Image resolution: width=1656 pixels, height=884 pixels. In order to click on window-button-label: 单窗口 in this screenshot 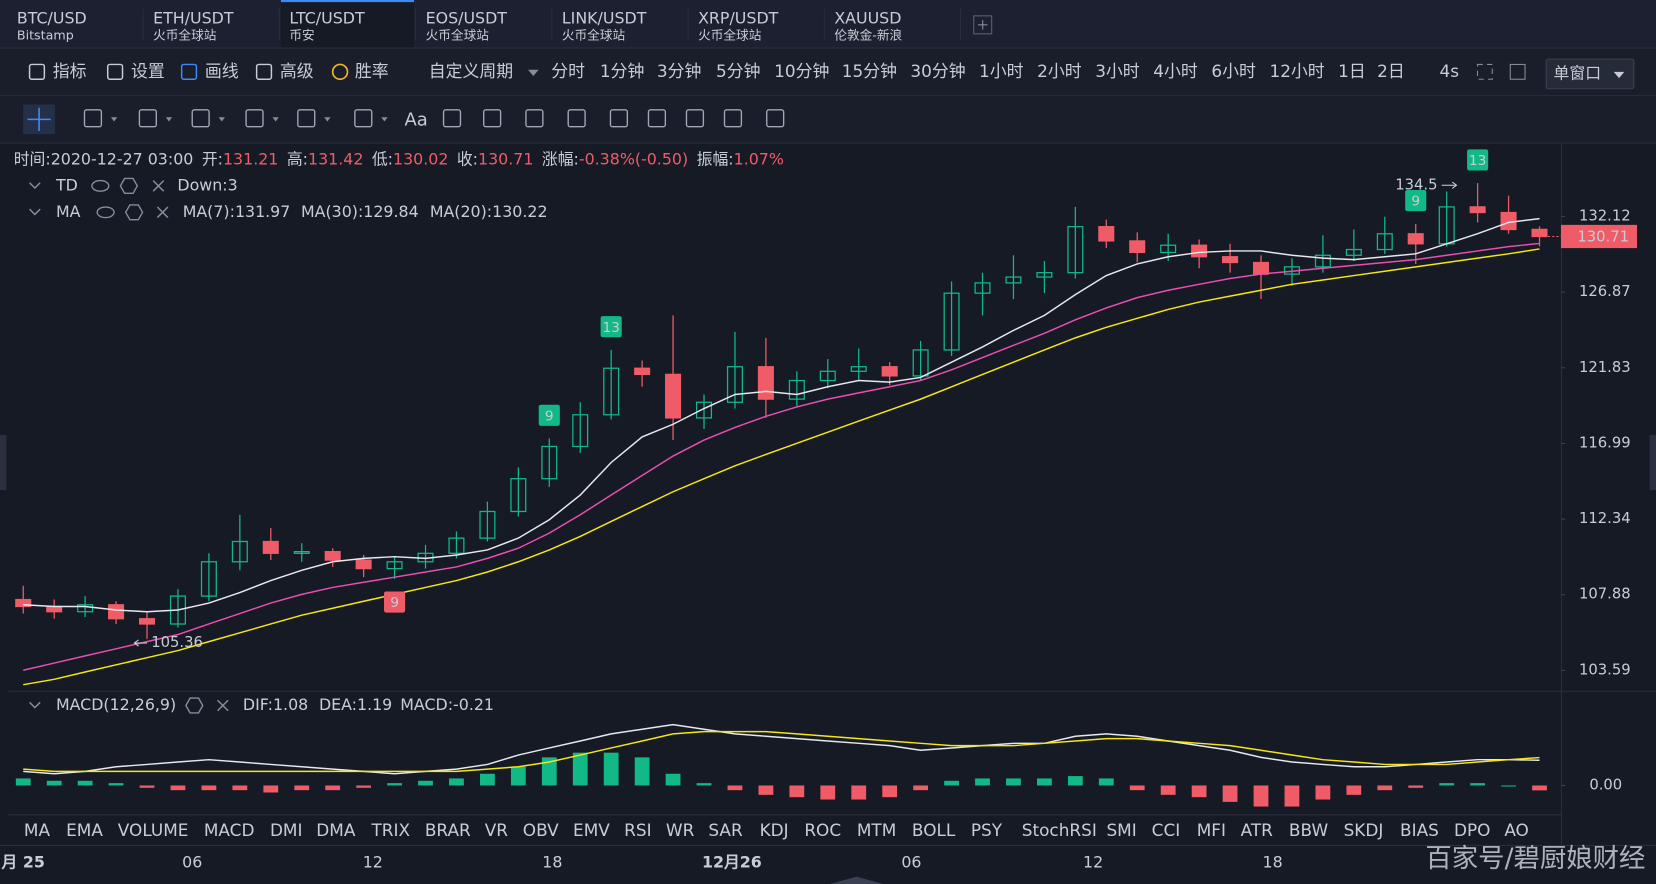, I will do `click(1578, 72)`.